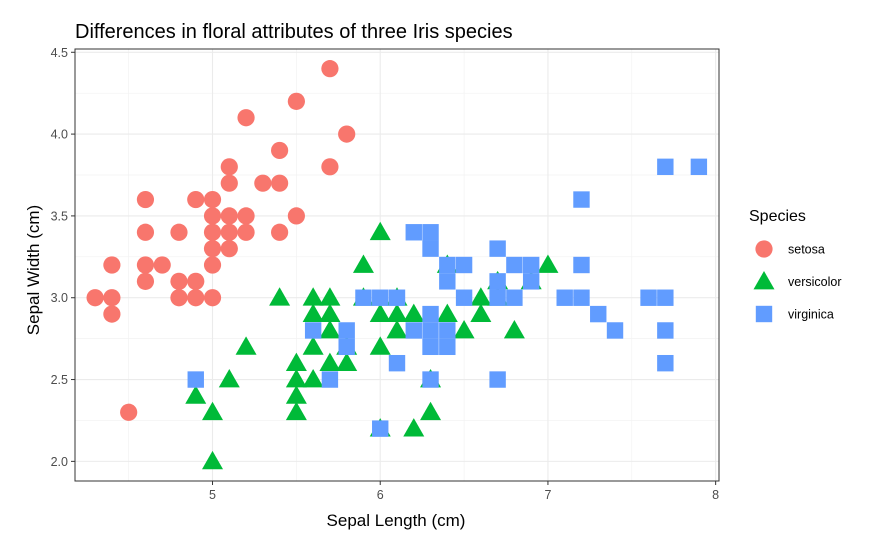 This screenshot has width=869, height=542. Describe the element at coordinates (59, 135) in the screenshot. I see `y-tick-label: 4.0` at that location.